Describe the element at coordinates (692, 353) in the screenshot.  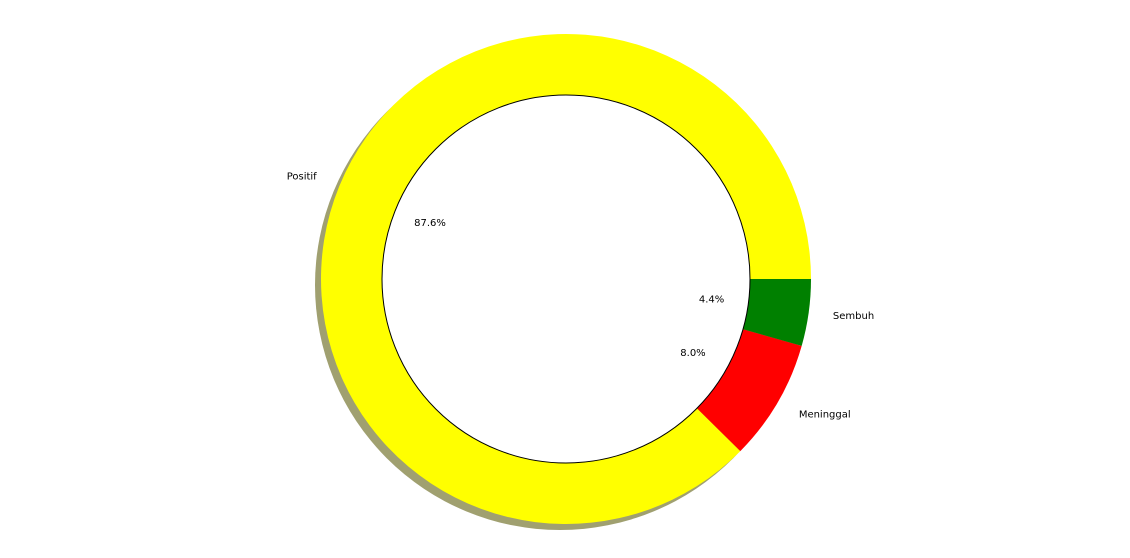
I see `slice-percent-meninggal: 8.0%` at that location.